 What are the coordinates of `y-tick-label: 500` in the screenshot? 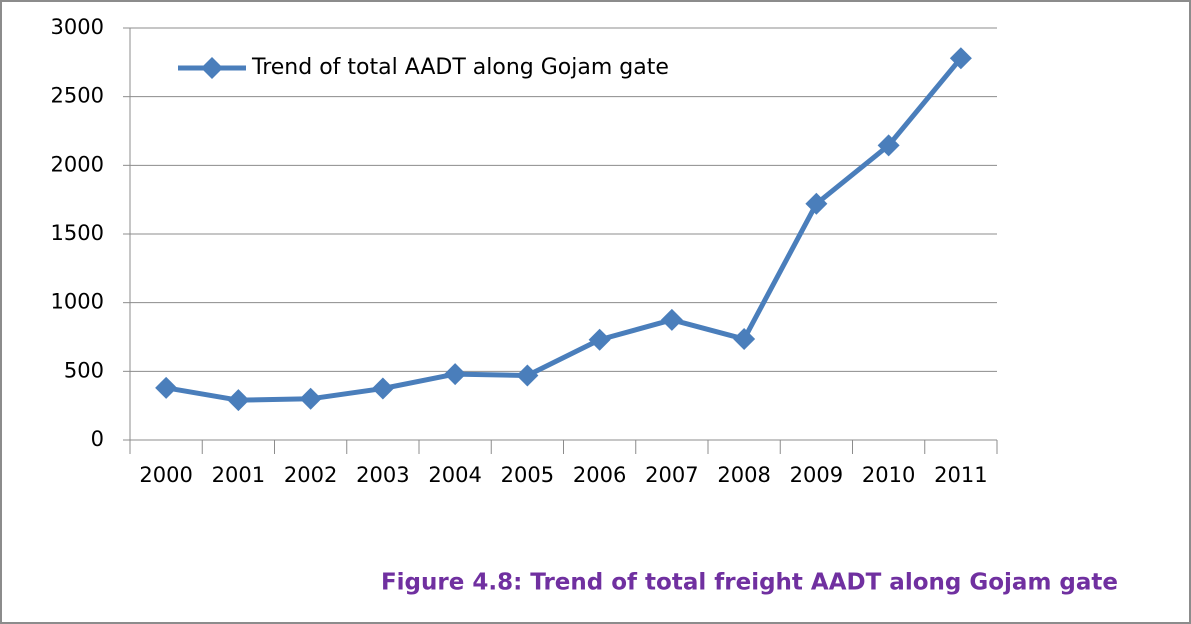 It's located at (84, 370).